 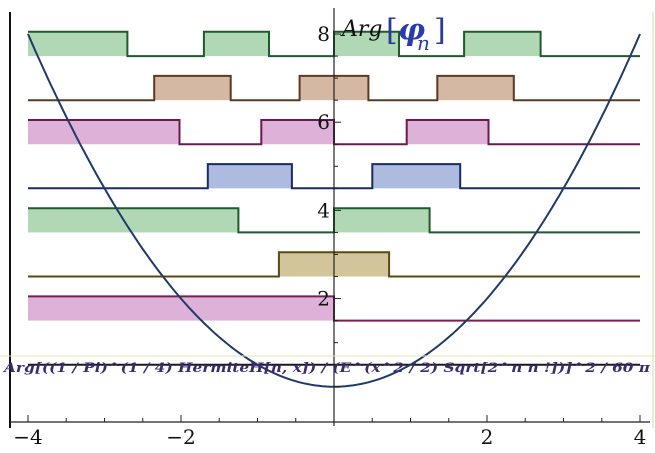 I want to click on y-tick-label: 2, so click(x=323, y=299).